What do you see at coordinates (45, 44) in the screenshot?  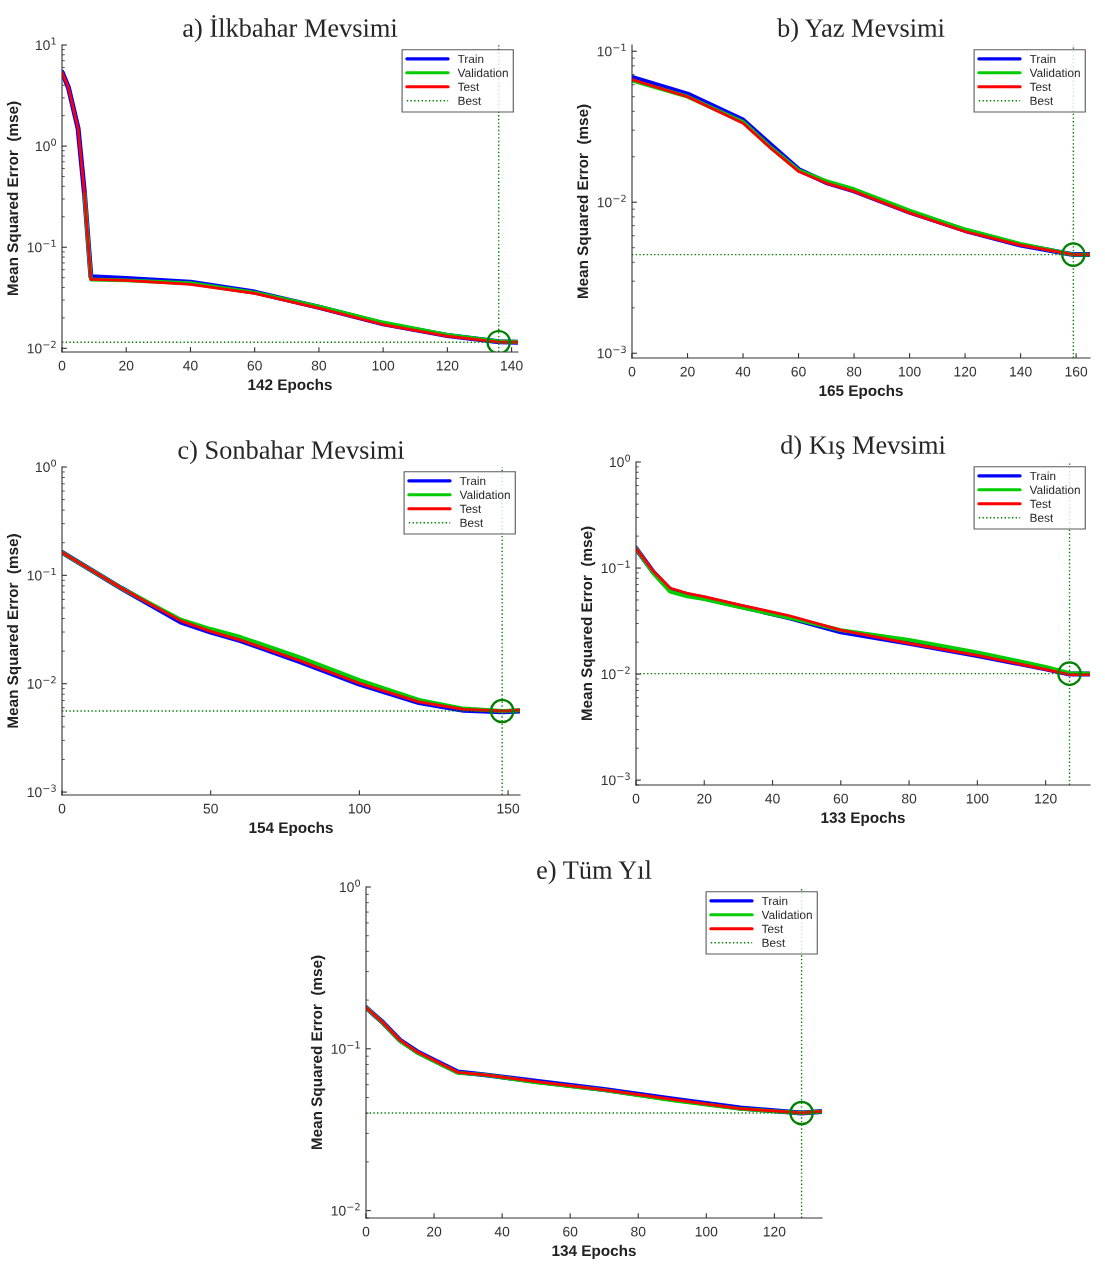 I see `y-tick-label: 10$^{1}$` at bounding box center [45, 44].